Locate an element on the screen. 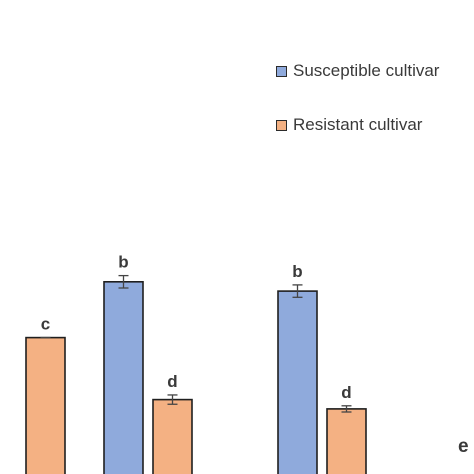 Image resolution: width=474 pixels, height=474 pixels. partial-significance-letter: e is located at coordinates (463, 446).